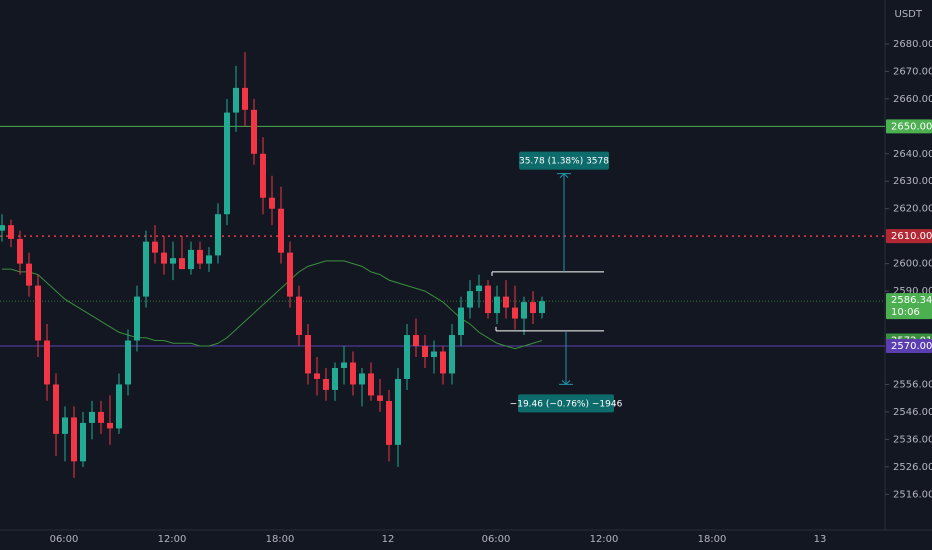 The width and height of the screenshot is (932, 550). Describe the element at coordinates (912, 209) in the screenshot. I see `y-tick-label: 2620.00` at that location.